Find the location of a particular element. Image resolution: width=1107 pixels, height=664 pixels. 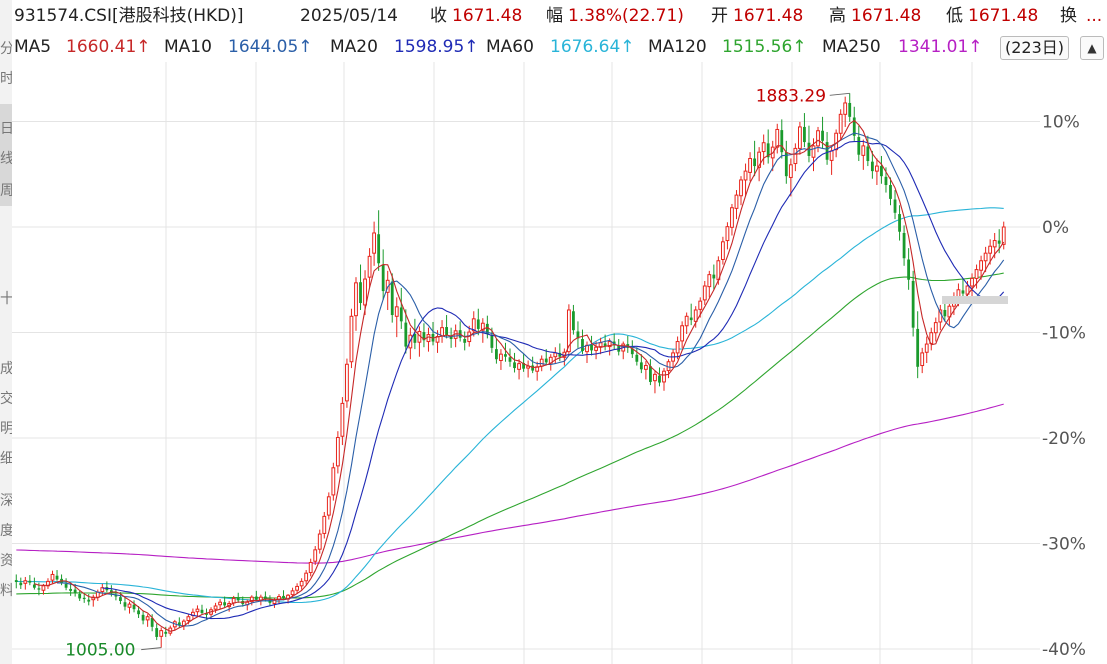

high-value: 1671.48 is located at coordinates (886, 16).